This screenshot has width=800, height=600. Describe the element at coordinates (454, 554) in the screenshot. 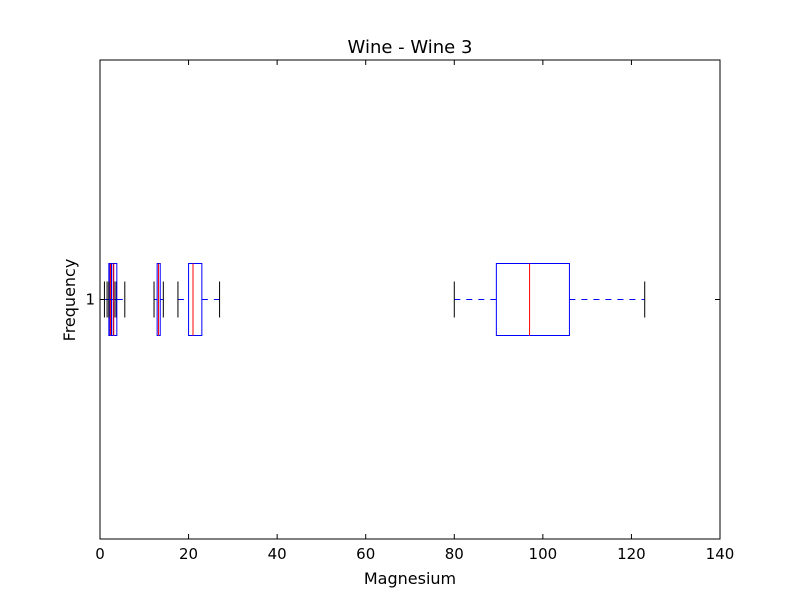

I see `x-tick-label: 80` at that location.